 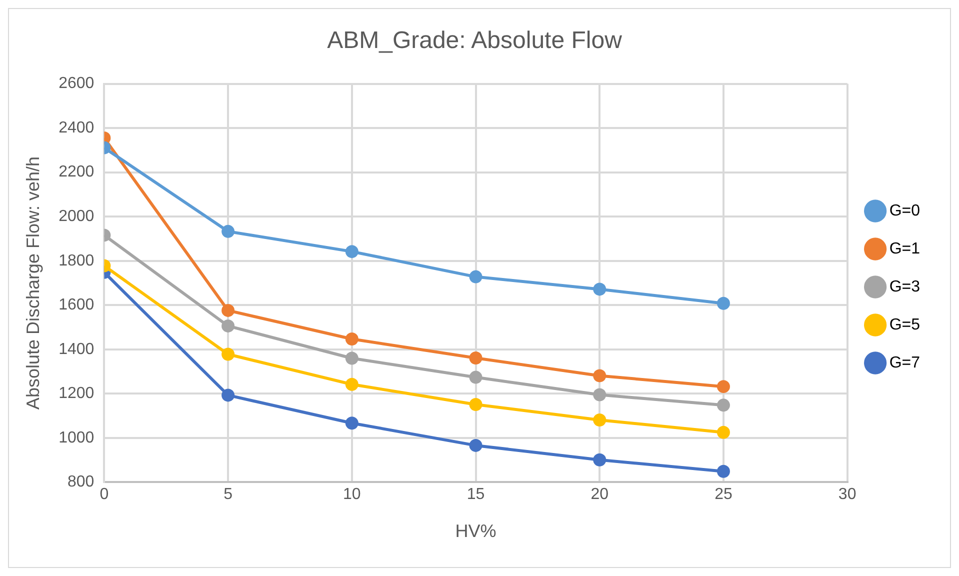 I want to click on legend-label: G=0, so click(x=904, y=211).